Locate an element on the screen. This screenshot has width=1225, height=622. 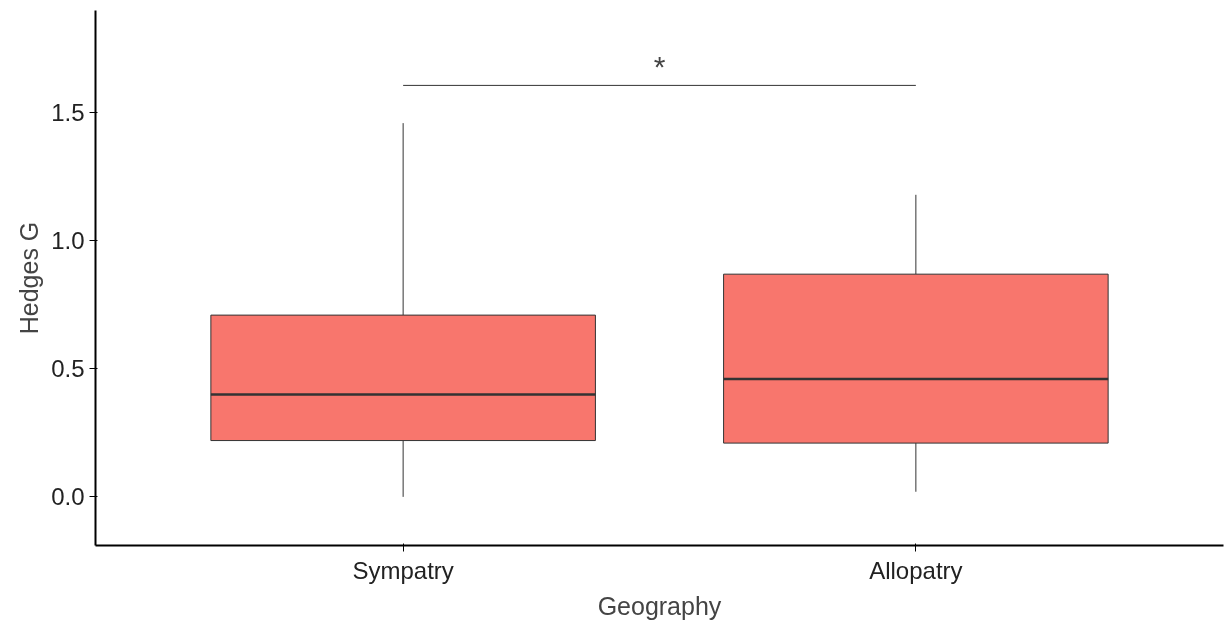
x-axis-title: Geography is located at coordinates (659, 605).